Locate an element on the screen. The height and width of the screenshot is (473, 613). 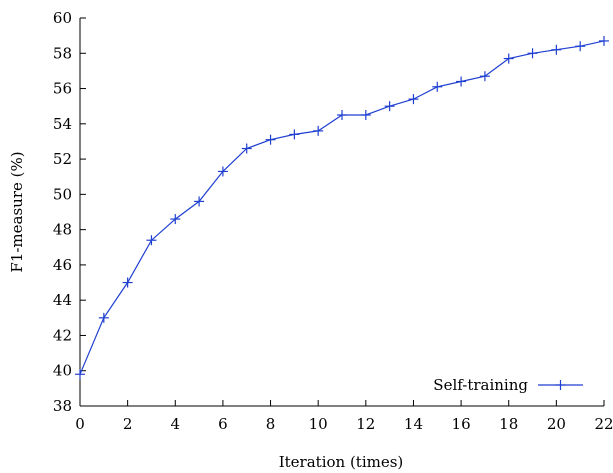
x-tick-label: 10 is located at coordinates (318, 424).